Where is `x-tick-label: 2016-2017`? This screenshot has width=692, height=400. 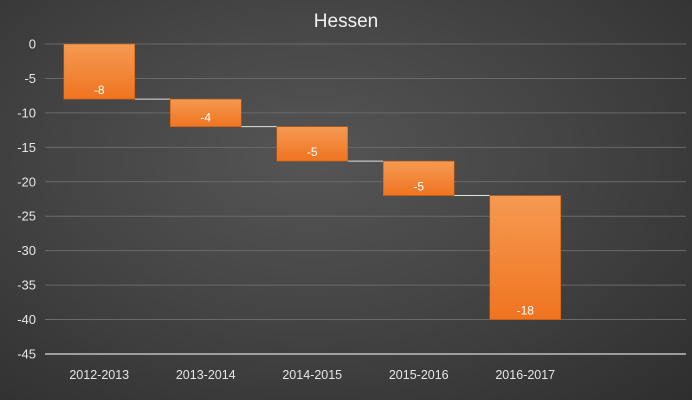
x-tick-label: 2016-2017 is located at coordinates (525, 375).